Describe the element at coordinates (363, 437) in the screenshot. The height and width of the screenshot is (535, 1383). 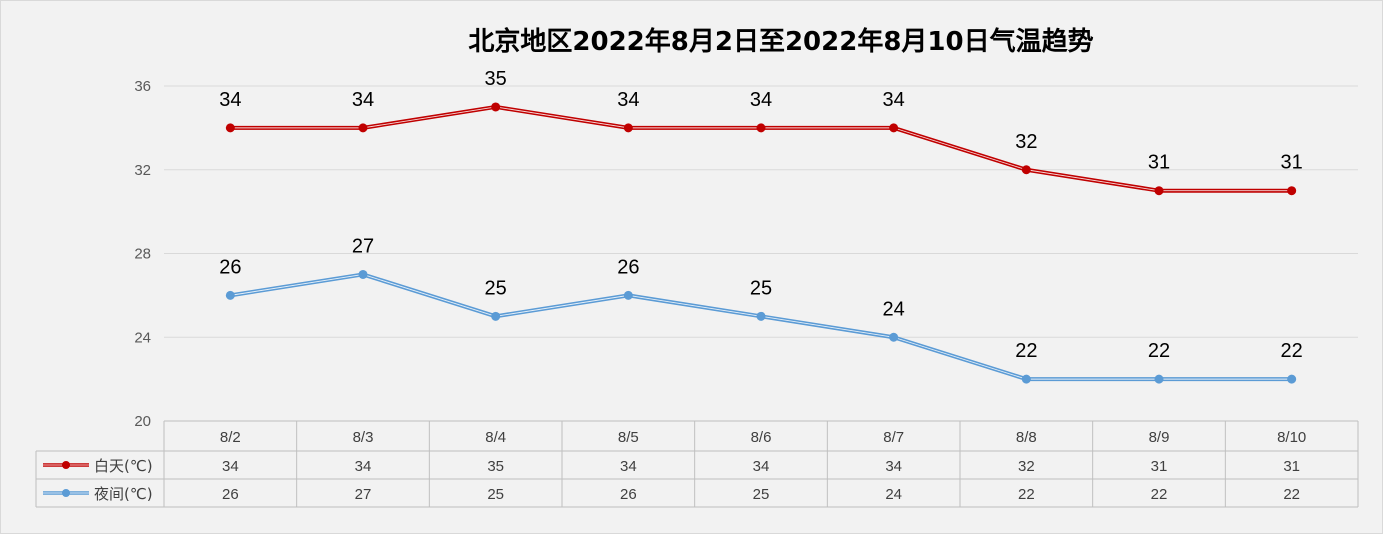
I see `category-label: 8/3` at that location.